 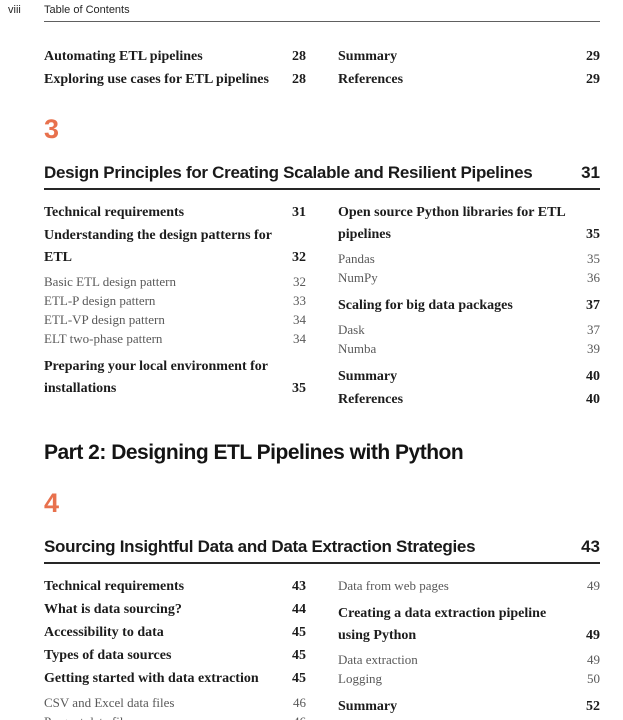 What do you see at coordinates (299, 300) in the screenshot?
I see `toc-entry-page-number: 33` at bounding box center [299, 300].